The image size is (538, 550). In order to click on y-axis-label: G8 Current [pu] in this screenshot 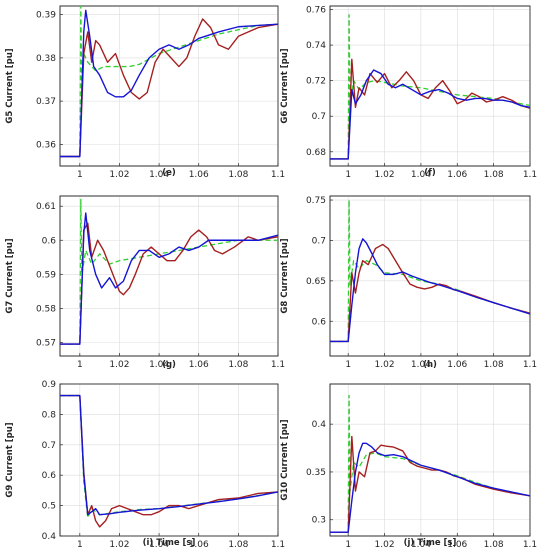, I will do `click(285, 275)`.